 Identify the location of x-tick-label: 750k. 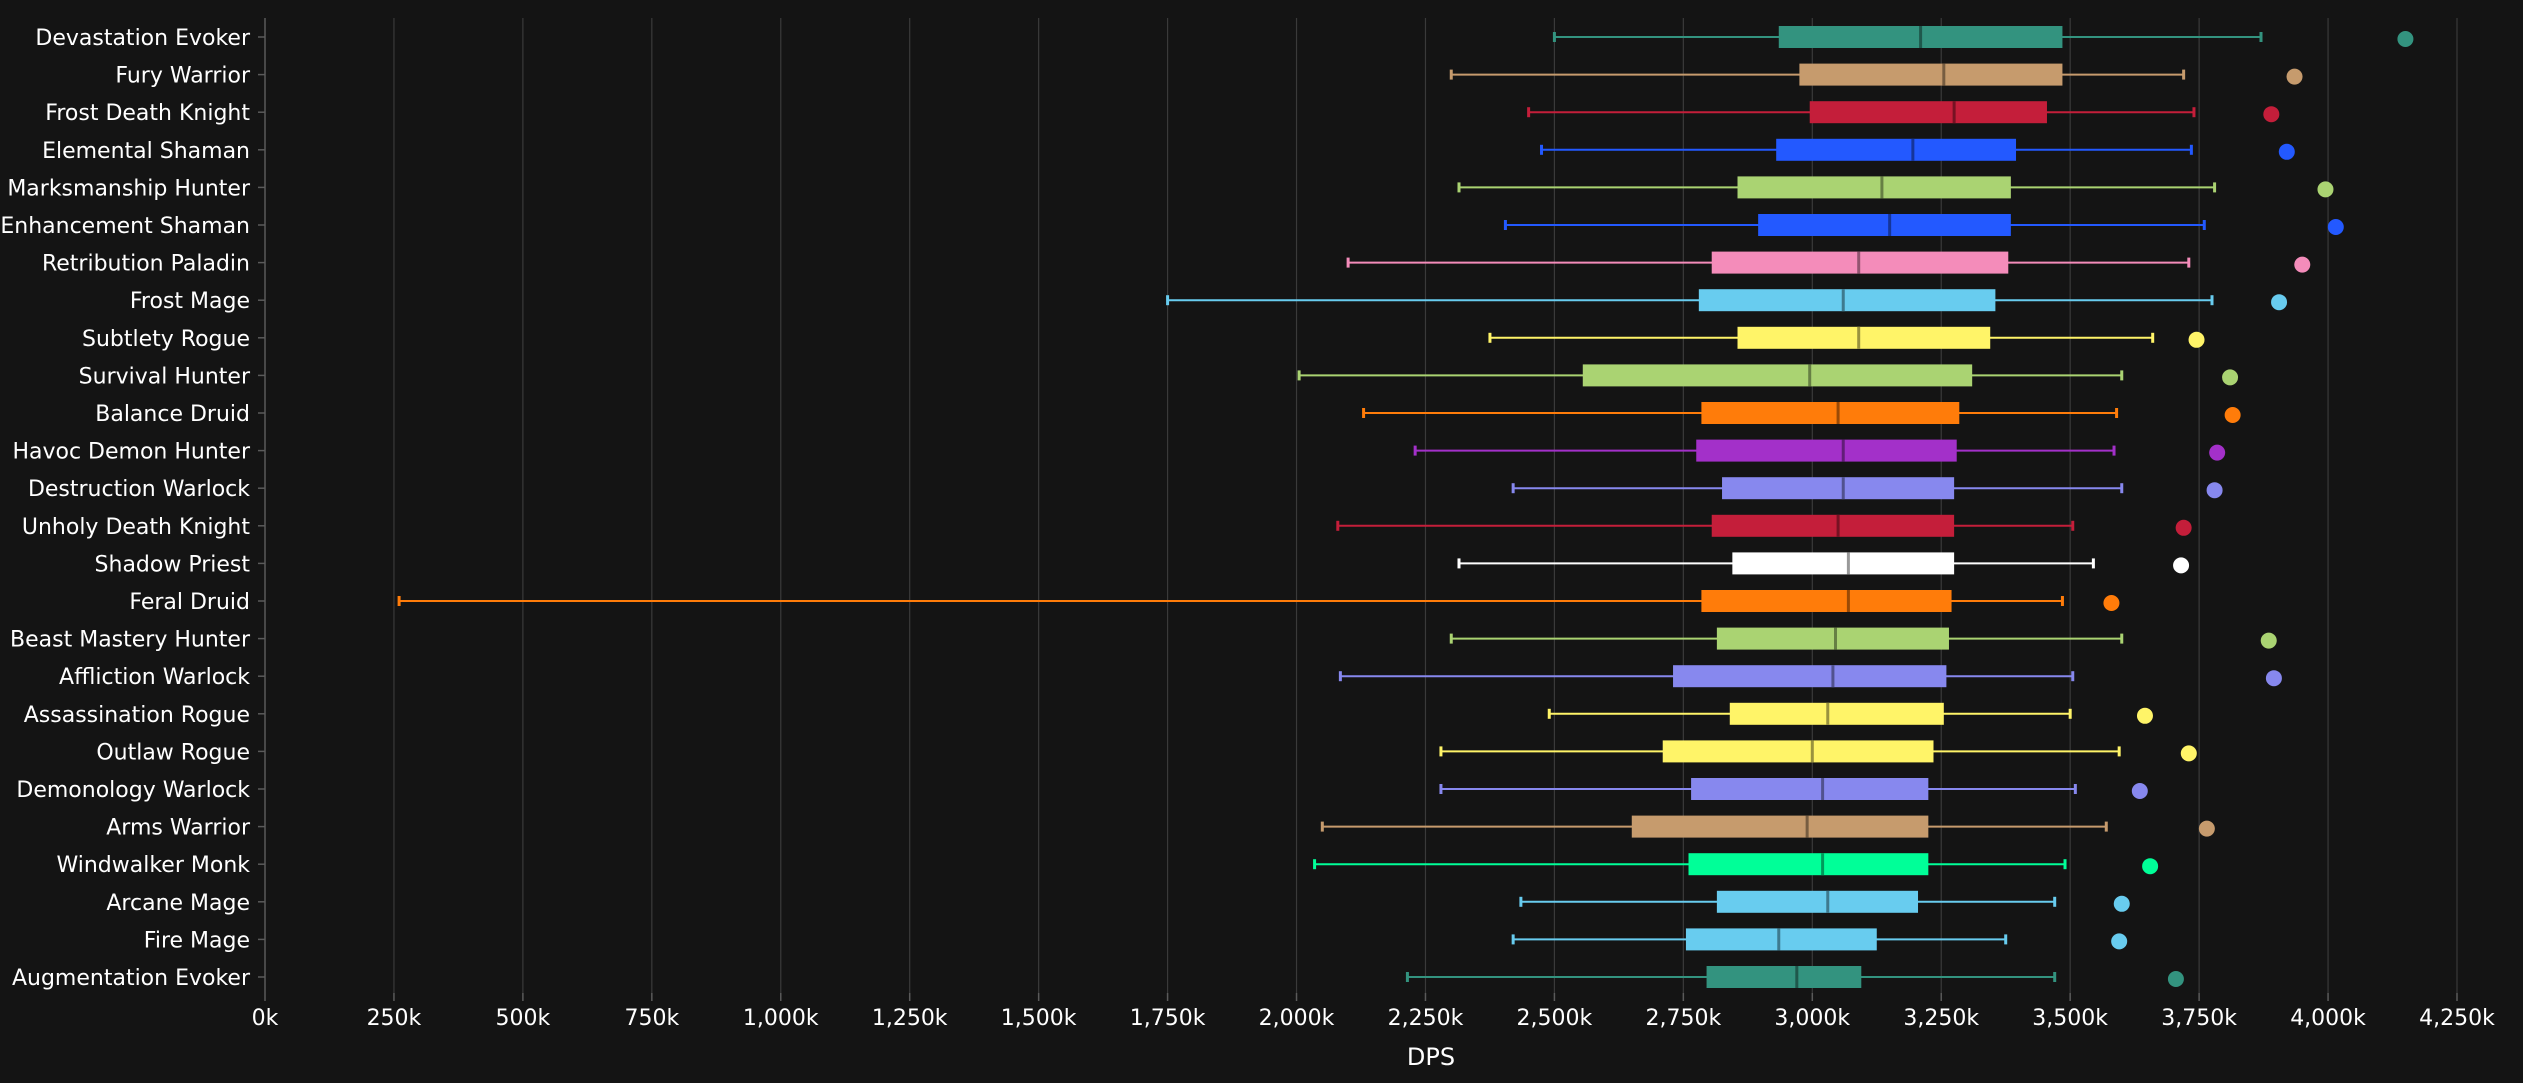
(651, 1018).